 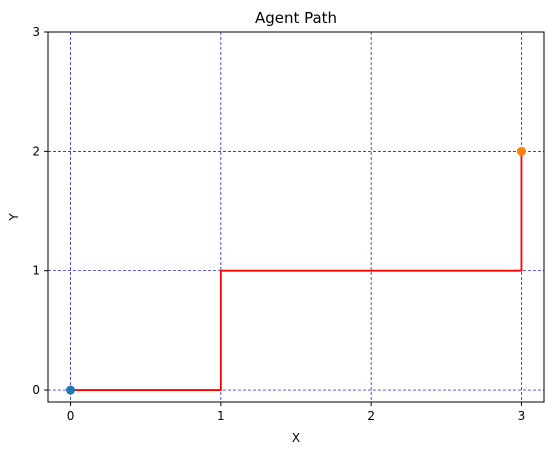 What do you see at coordinates (36, 32) in the screenshot?
I see `y-tick-label-3: 3` at bounding box center [36, 32].